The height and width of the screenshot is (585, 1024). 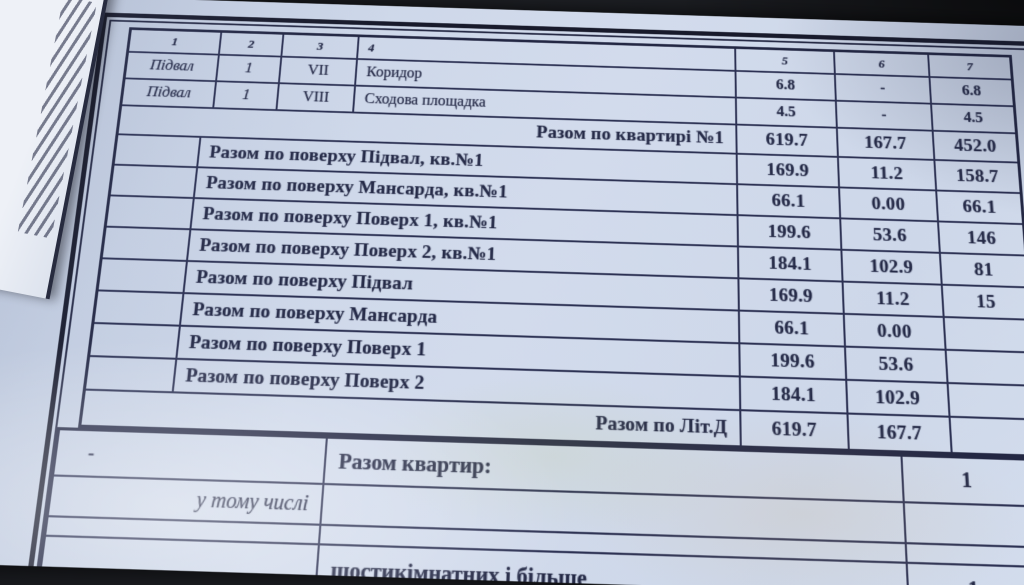 What do you see at coordinates (786, 85) in the screenshot?
I see `cell-total-area: 6.8` at bounding box center [786, 85].